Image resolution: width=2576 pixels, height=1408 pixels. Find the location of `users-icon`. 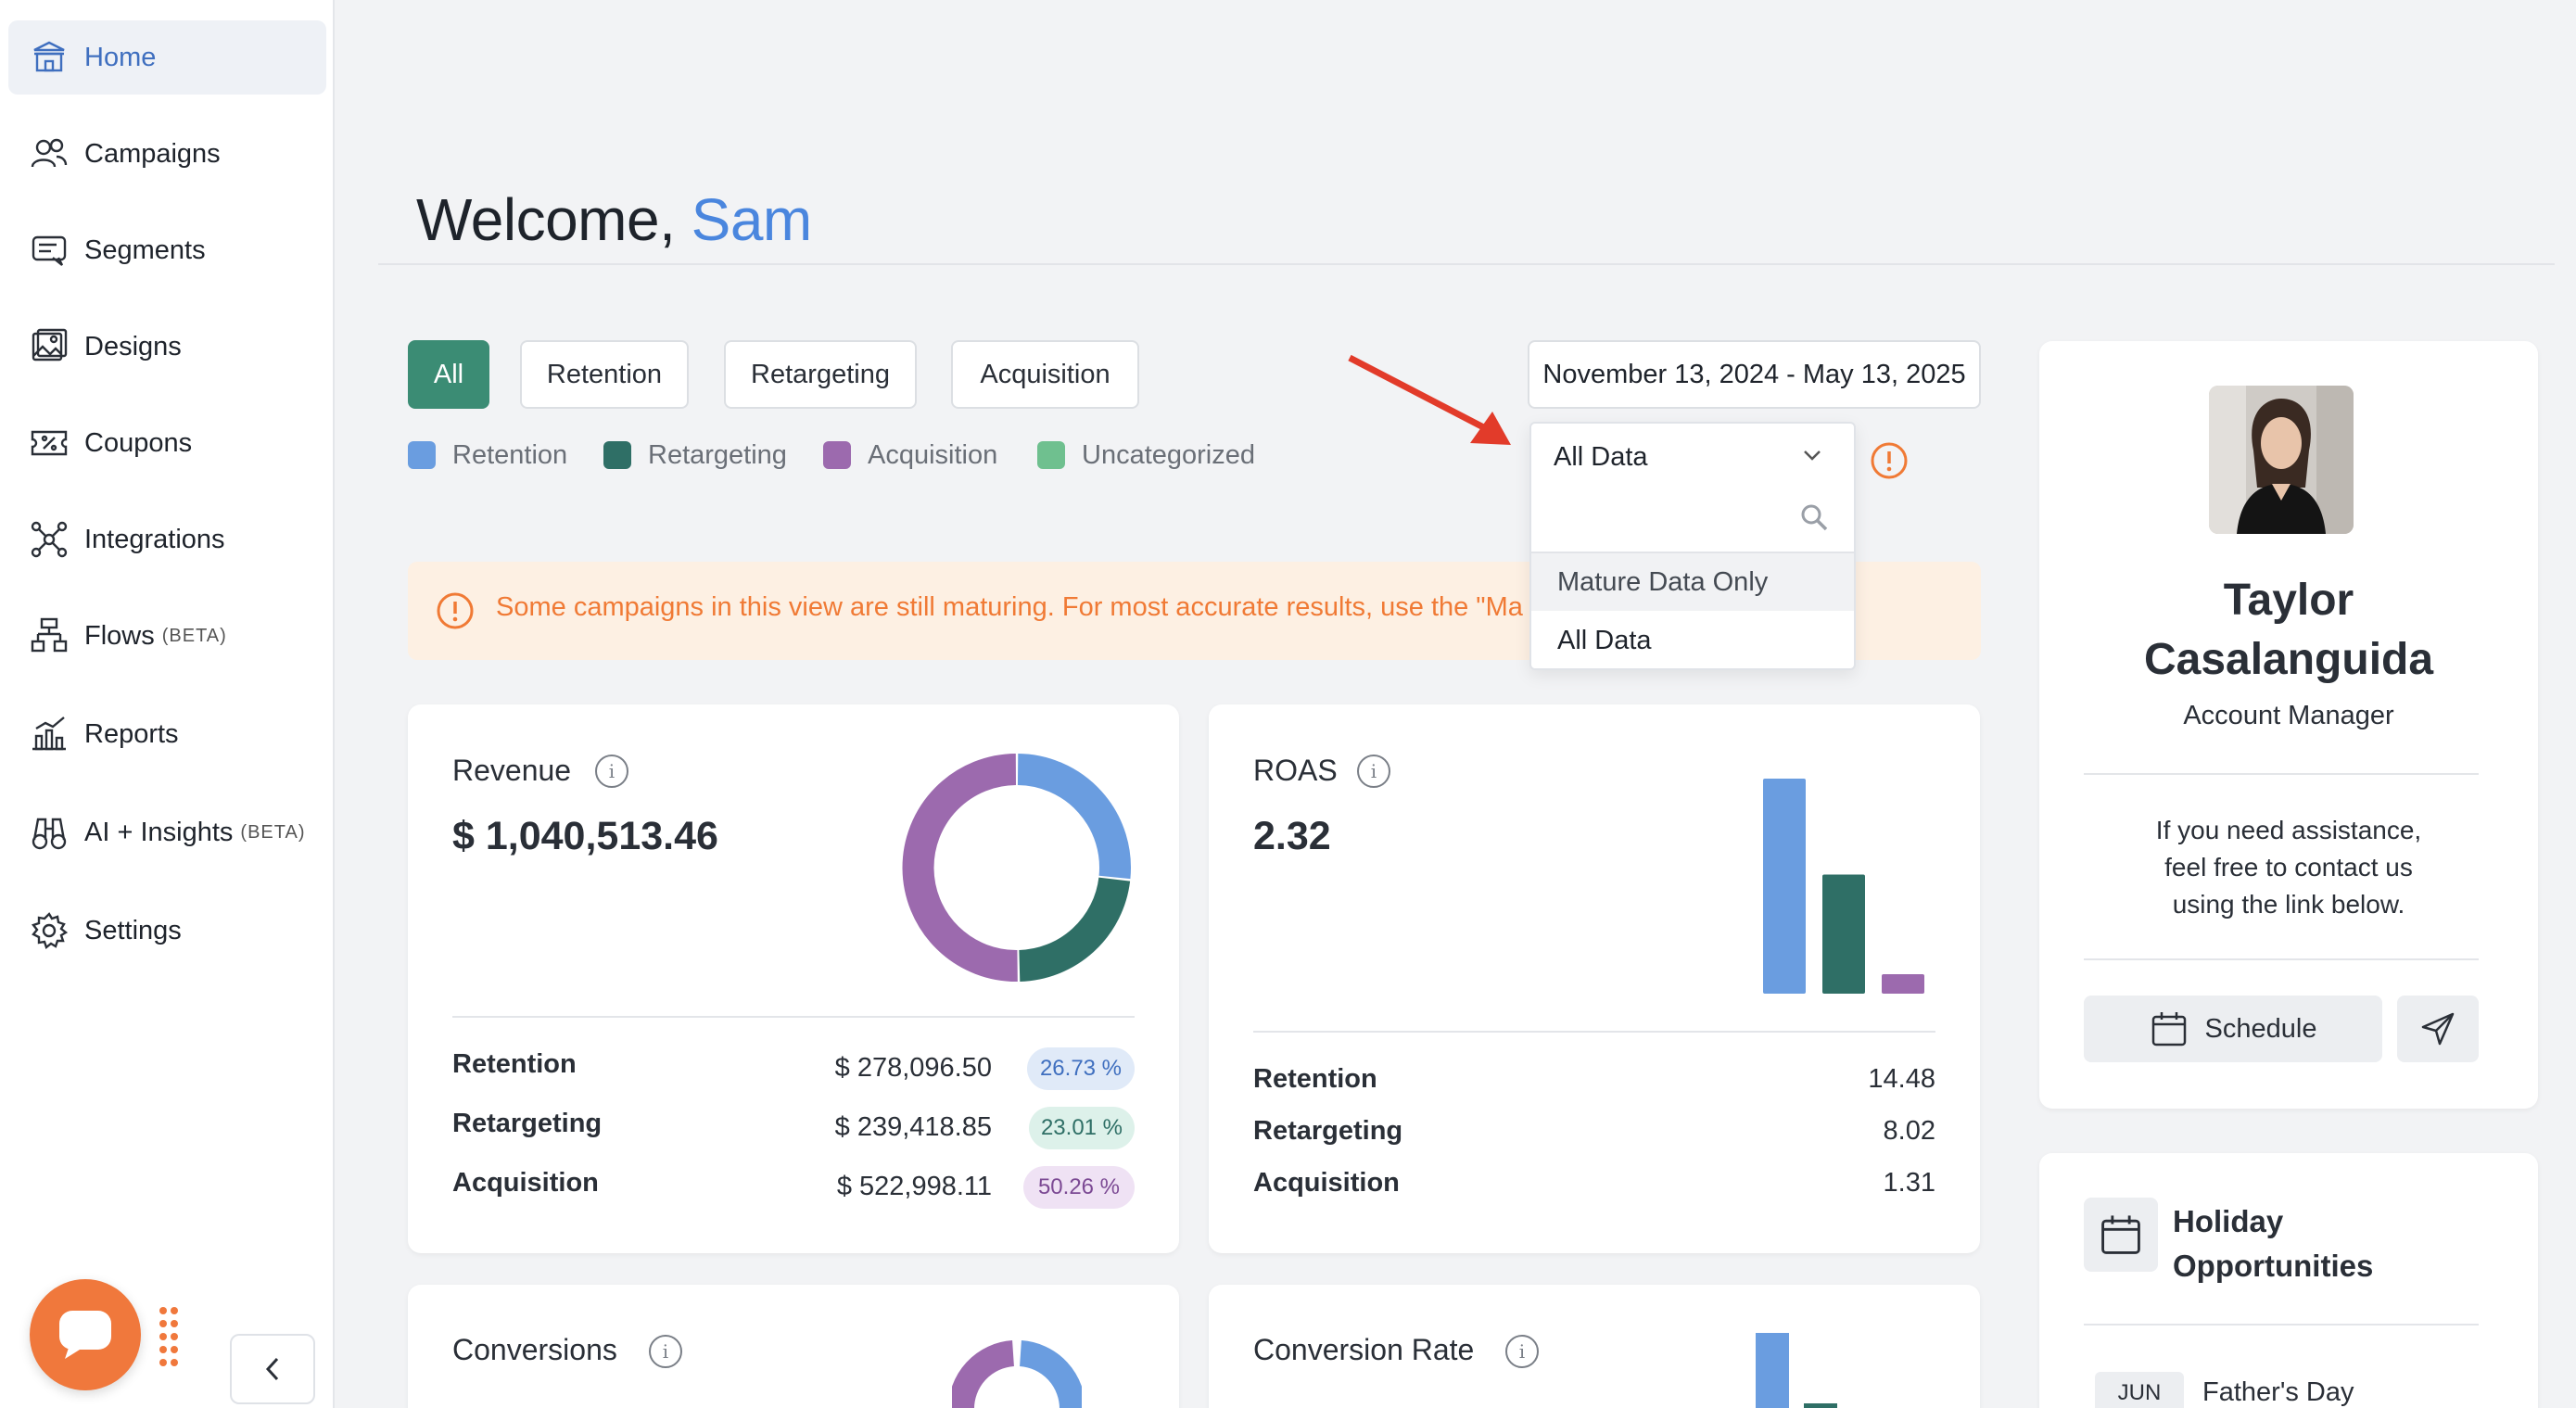

users-icon is located at coordinates (49, 153).